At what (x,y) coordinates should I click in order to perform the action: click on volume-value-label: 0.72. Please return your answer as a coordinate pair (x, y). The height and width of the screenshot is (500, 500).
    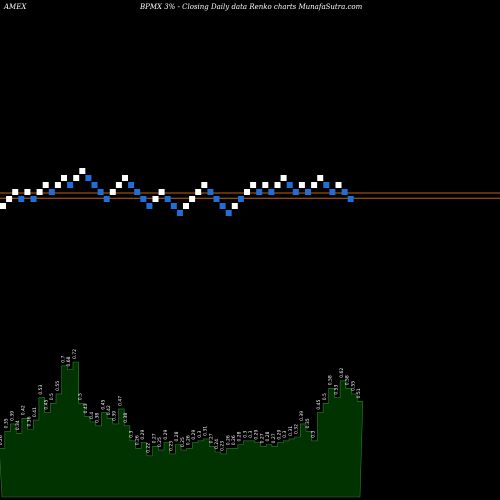
    Looking at the image, I should click on (75, 354).